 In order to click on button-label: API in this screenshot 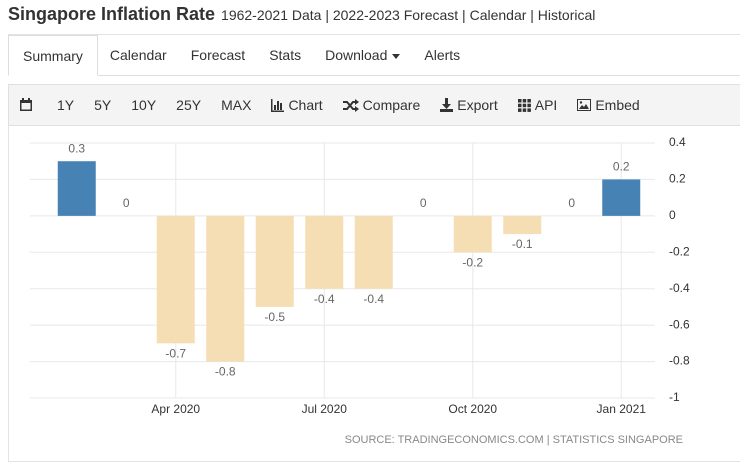, I will do `click(546, 105)`.